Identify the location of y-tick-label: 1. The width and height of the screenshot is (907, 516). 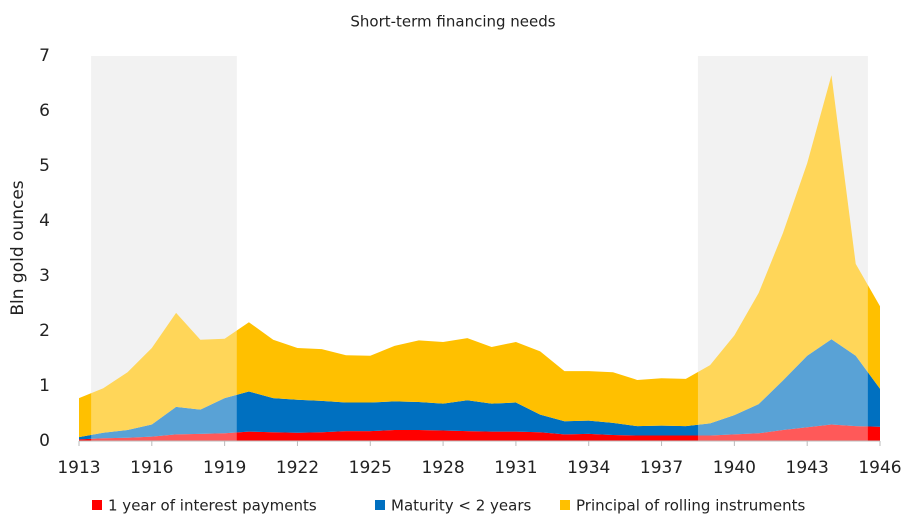
(44, 386).